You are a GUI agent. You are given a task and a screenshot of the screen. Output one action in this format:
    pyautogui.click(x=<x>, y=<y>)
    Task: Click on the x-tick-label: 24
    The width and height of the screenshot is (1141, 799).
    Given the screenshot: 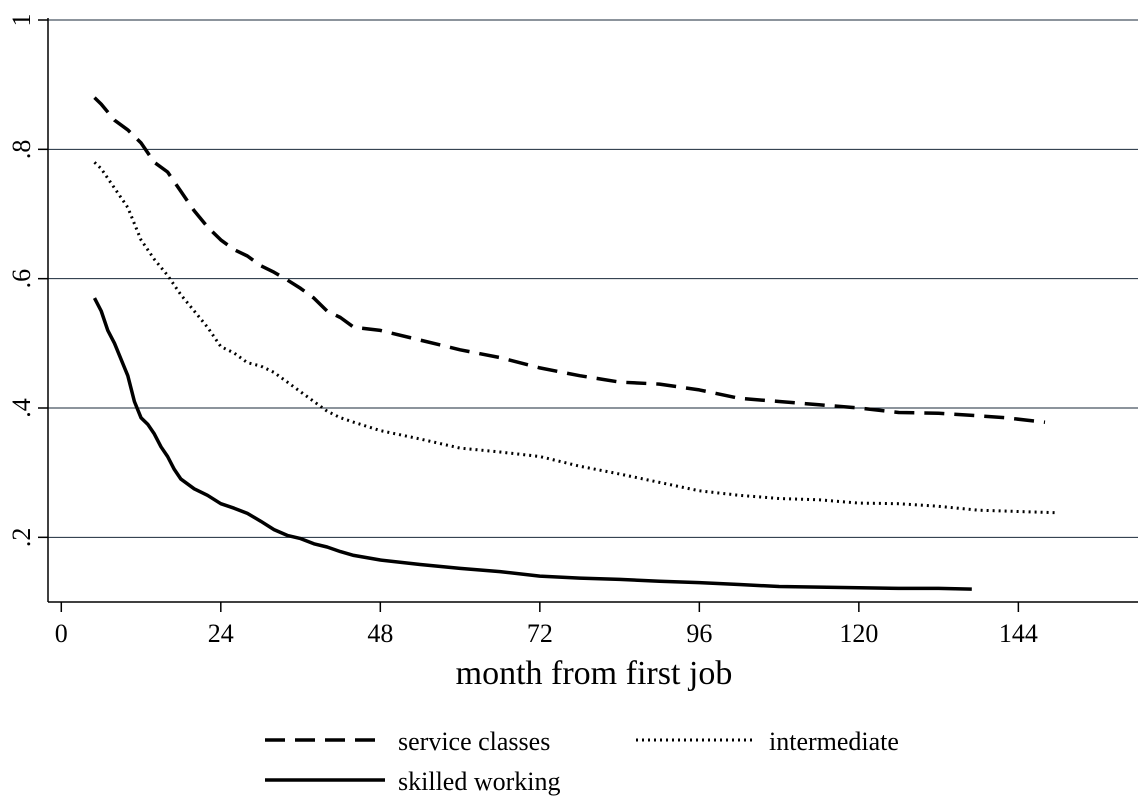 What is the action you would take?
    pyautogui.click(x=221, y=633)
    